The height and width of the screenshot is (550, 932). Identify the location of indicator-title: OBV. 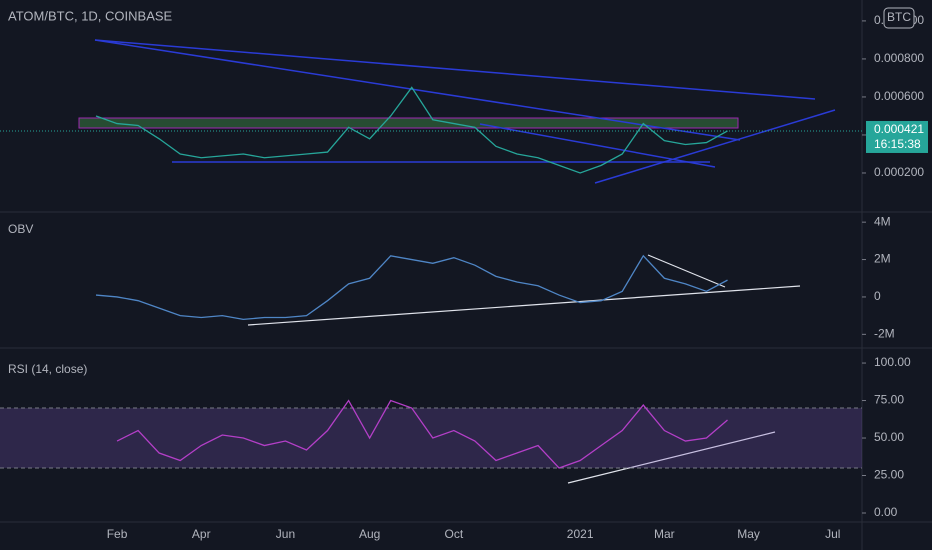
(20, 229).